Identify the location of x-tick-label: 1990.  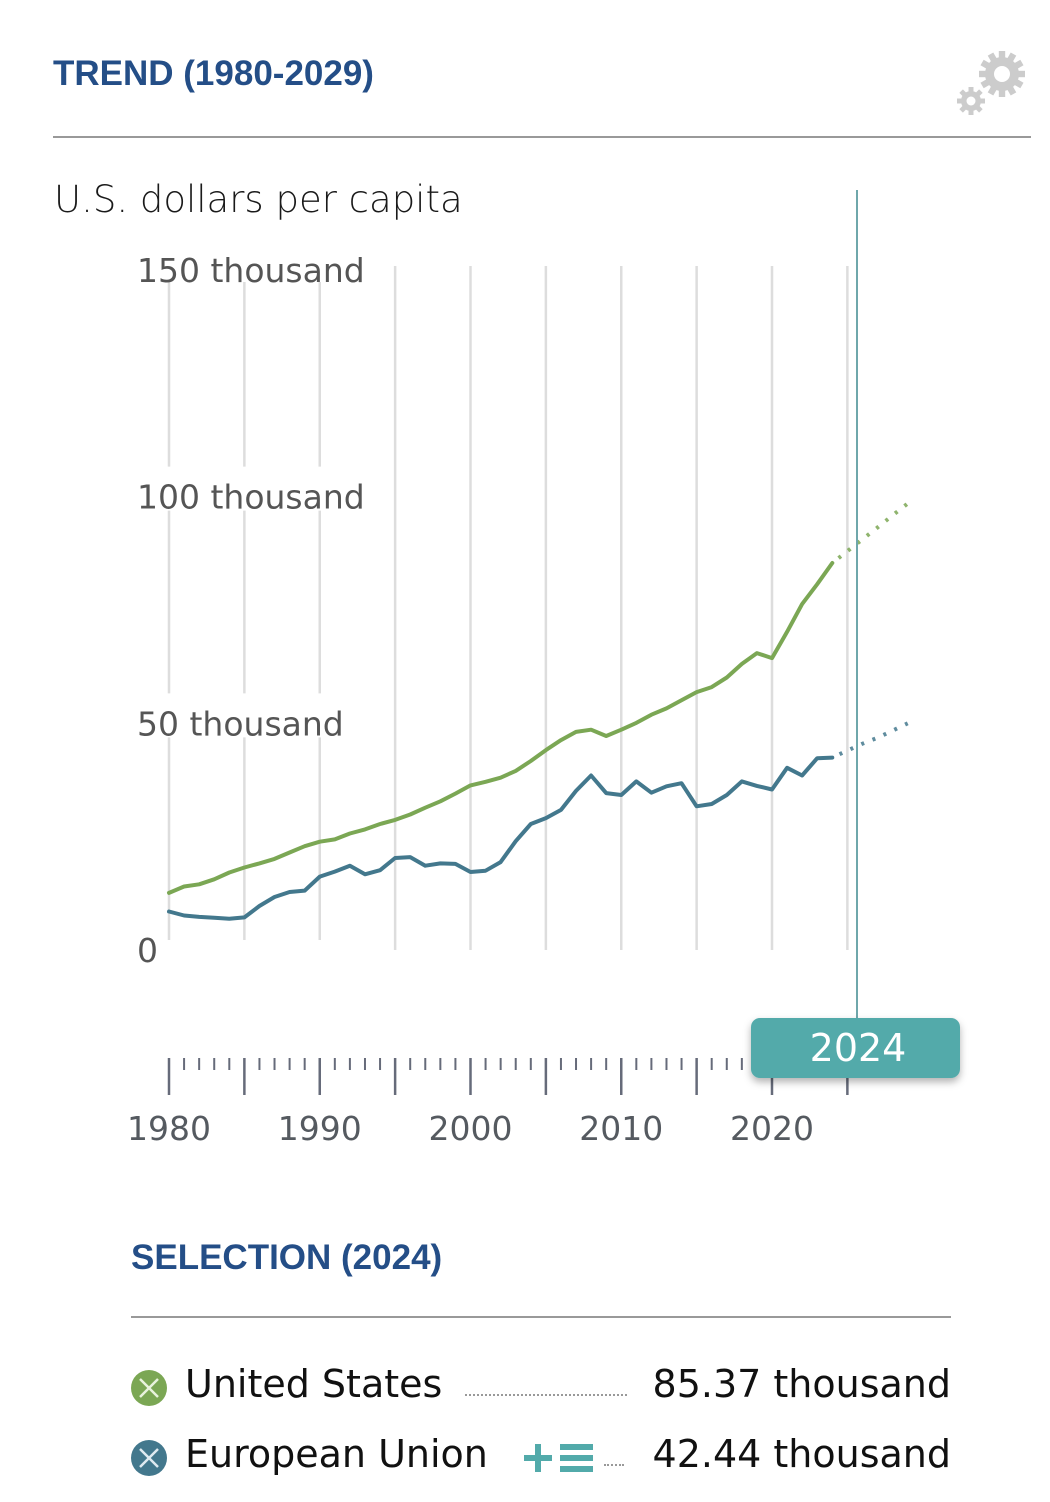
(320, 1128).